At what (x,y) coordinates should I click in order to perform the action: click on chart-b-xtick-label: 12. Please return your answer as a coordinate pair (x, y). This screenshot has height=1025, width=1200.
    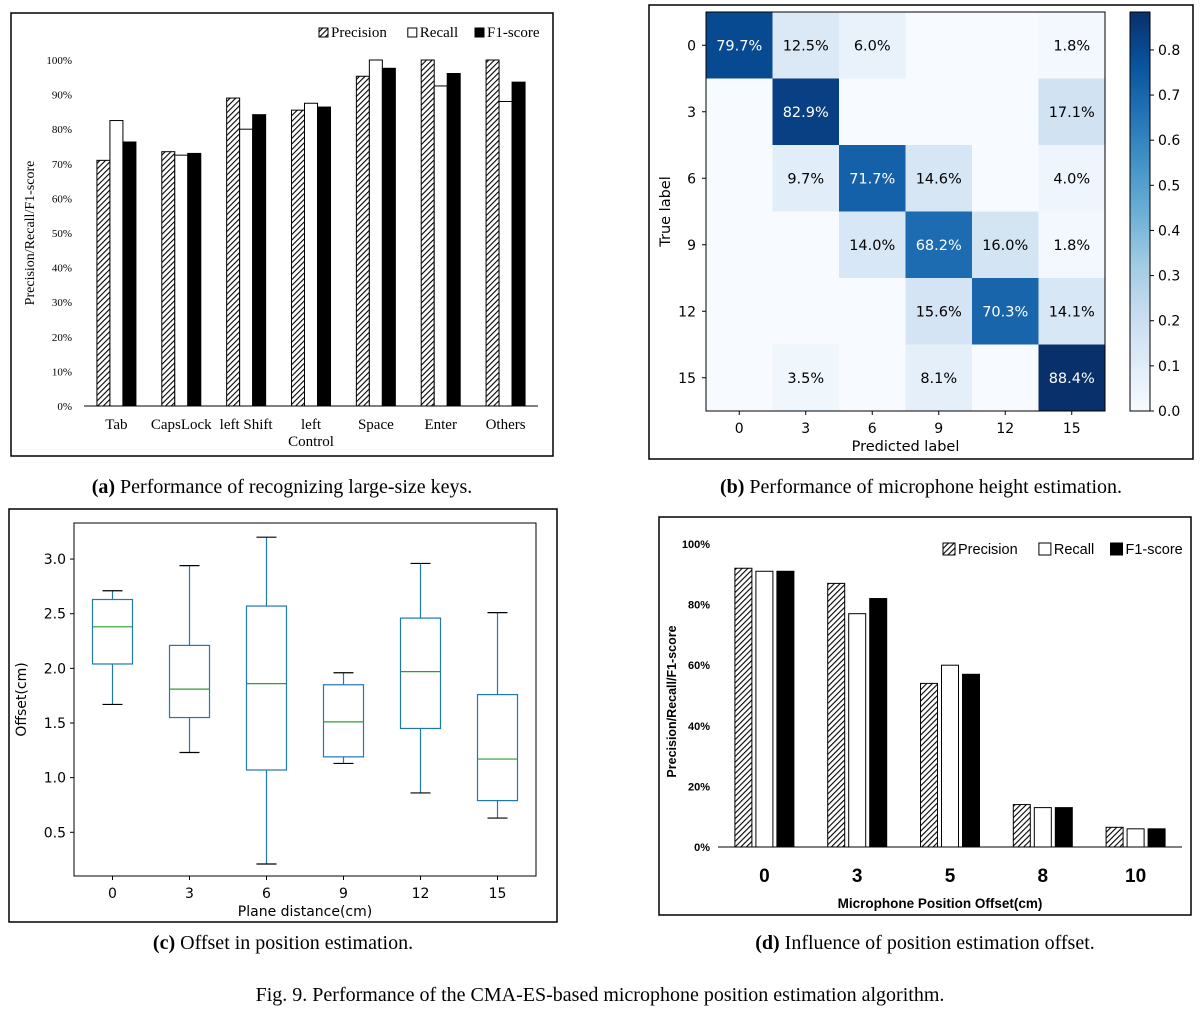
    Looking at the image, I should click on (1005, 429).